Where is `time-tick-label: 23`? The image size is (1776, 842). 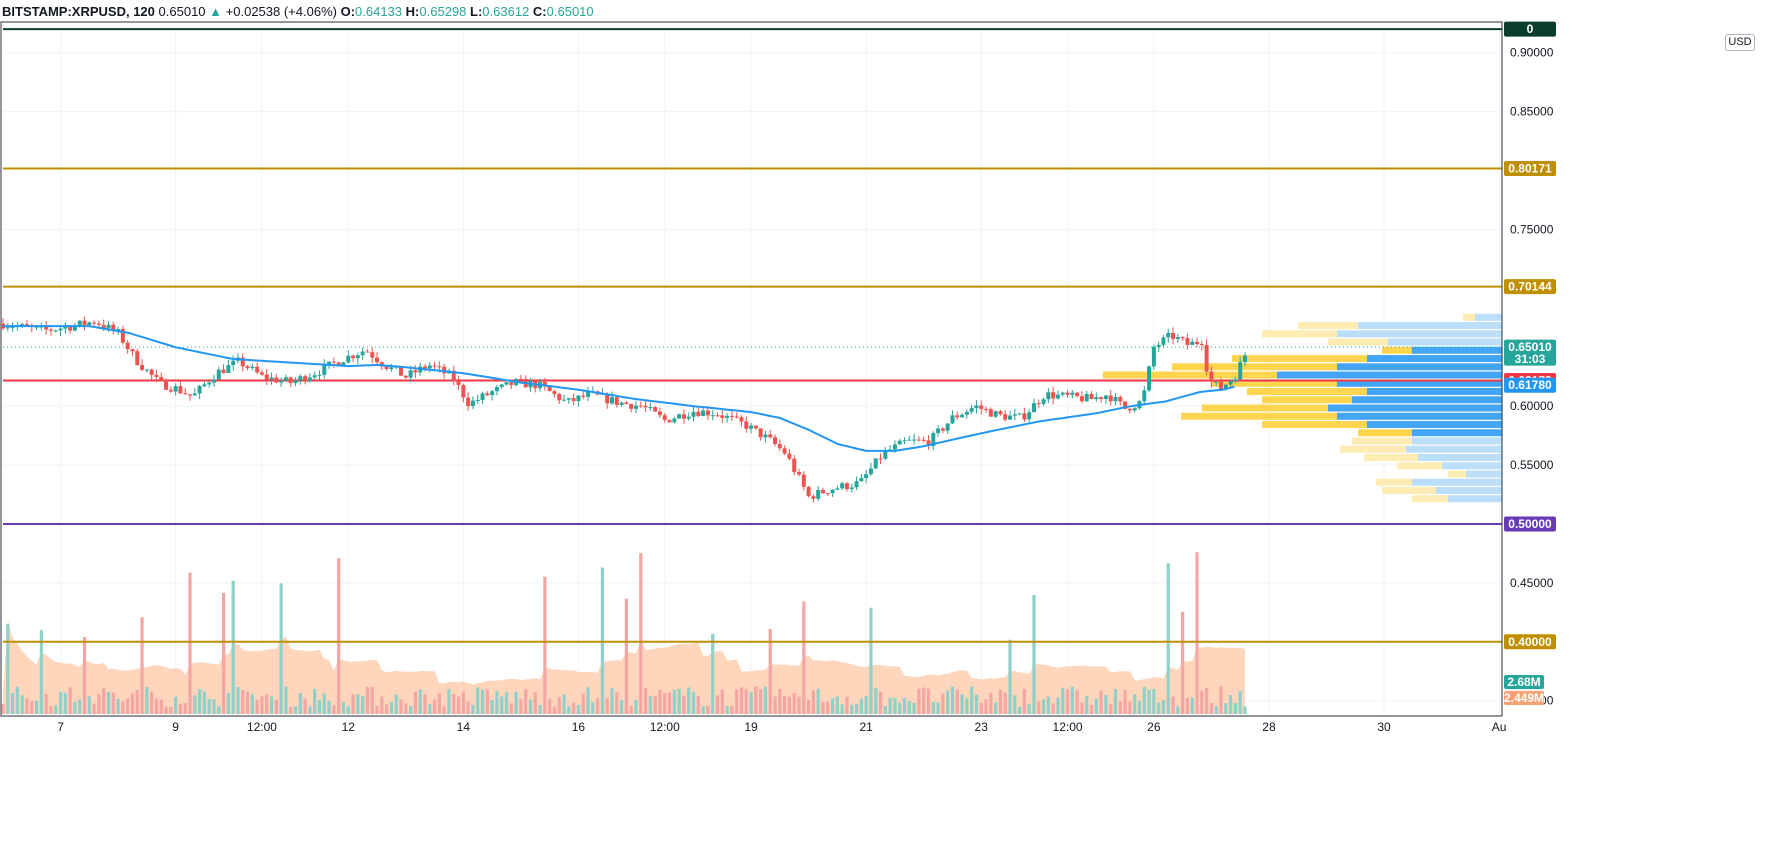
time-tick-label: 23 is located at coordinates (982, 727).